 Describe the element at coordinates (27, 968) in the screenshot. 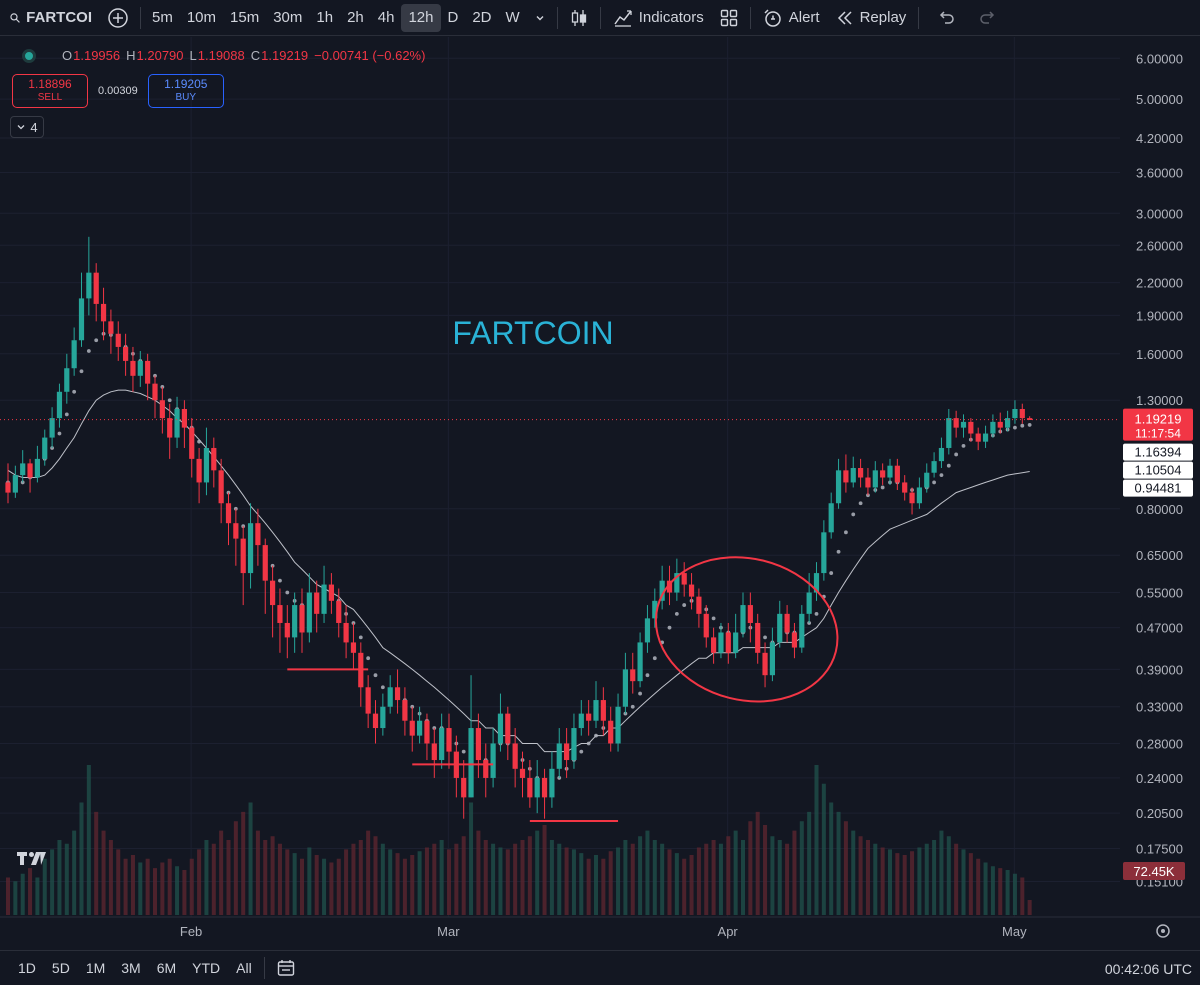

I see `range-1d-button: 1D` at that location.